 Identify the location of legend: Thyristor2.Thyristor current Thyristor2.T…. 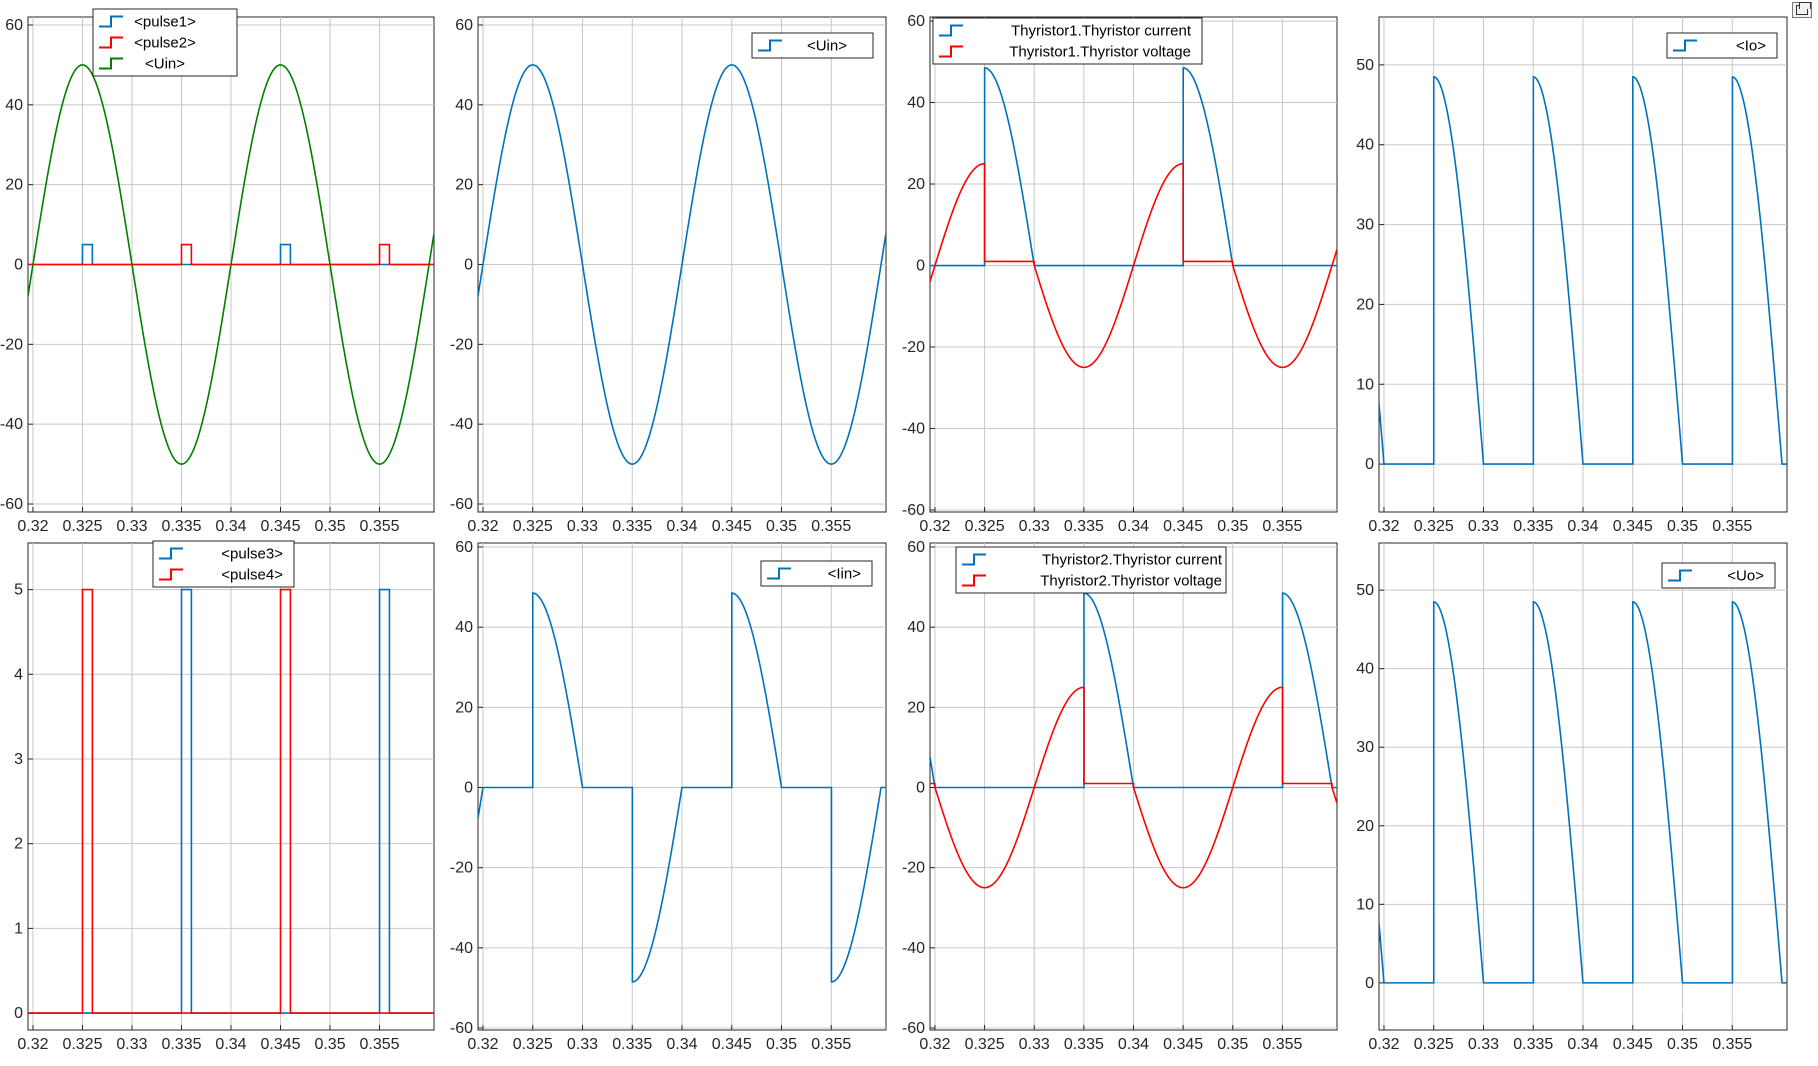
(1091, 570).